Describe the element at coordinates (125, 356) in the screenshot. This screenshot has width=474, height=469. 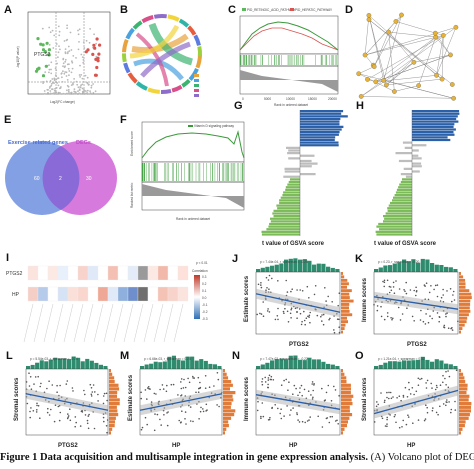
I see `panel-label-m: M` at that location.